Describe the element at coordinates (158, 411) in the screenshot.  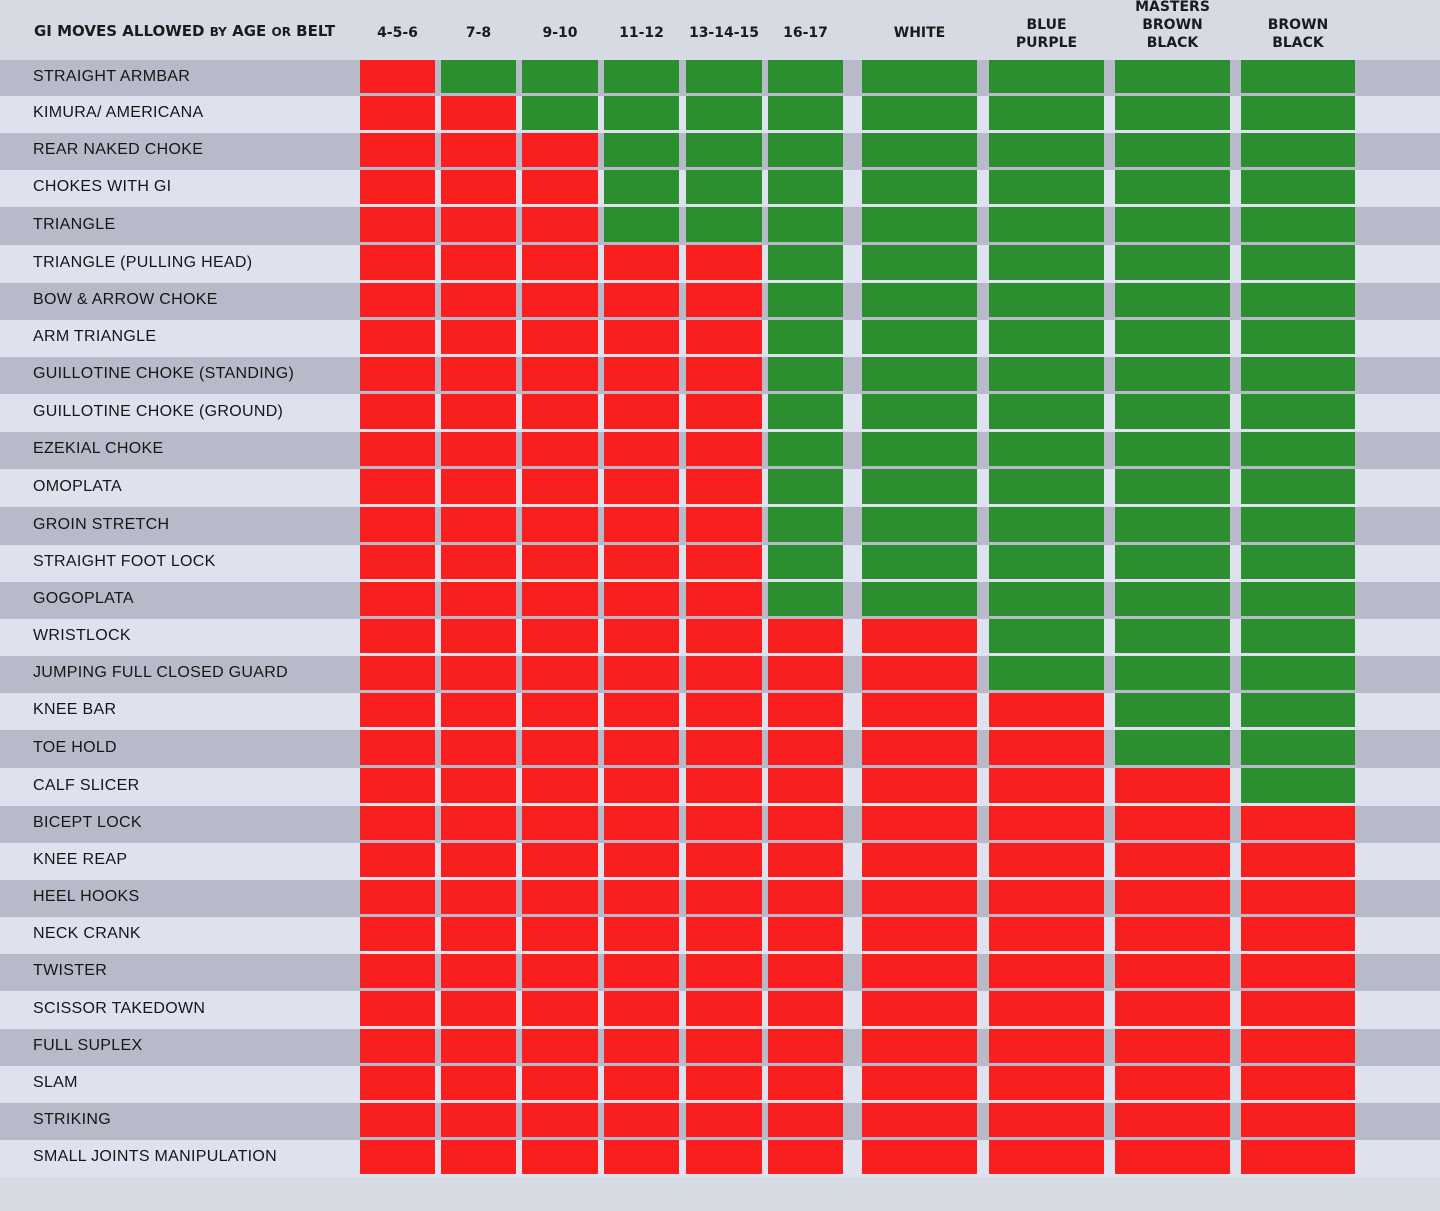
I see `row-label: GUILLOTINE CHOKE (GROUND)` at that location.